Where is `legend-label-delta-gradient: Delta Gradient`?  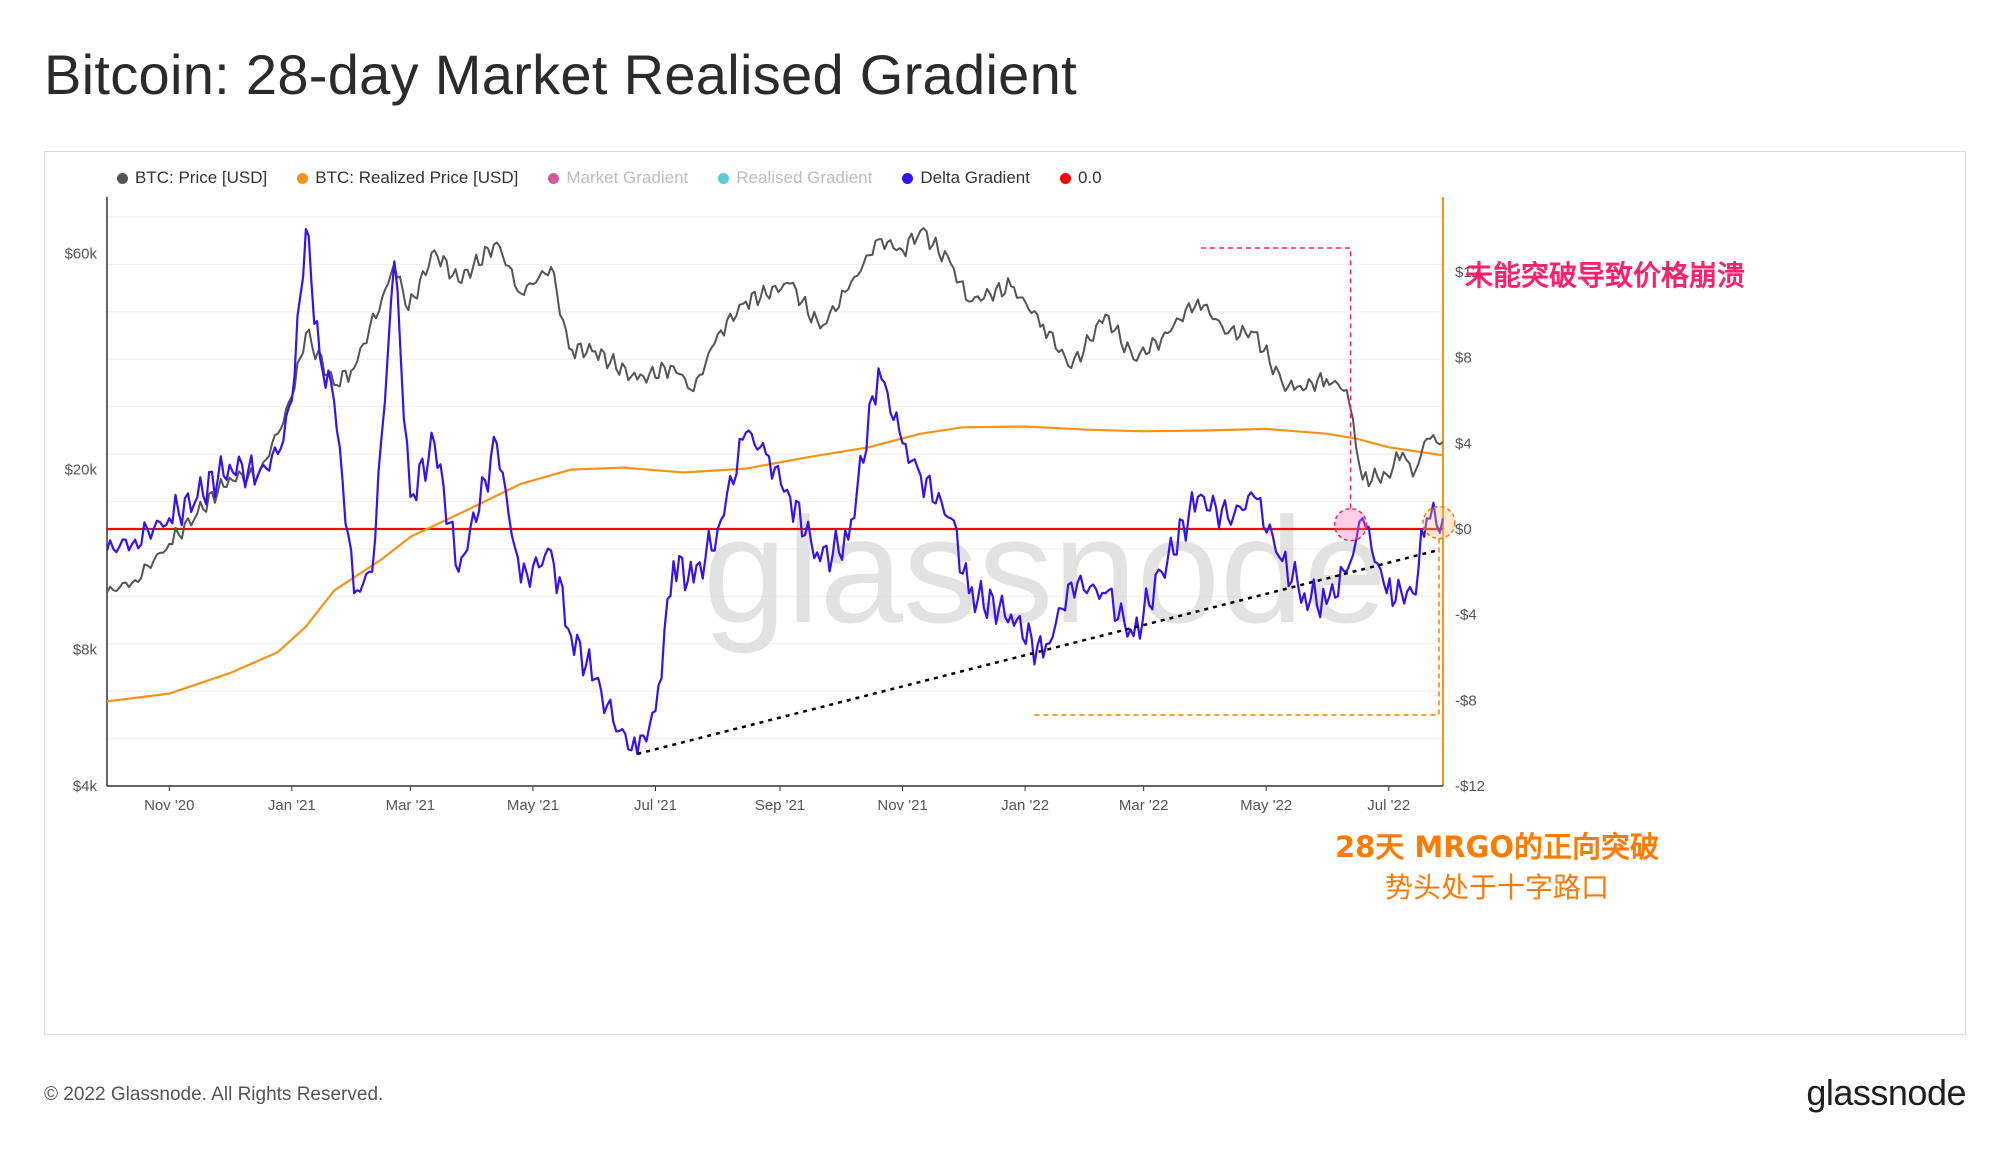 legend-label-delta-gradient: Delta Gradient is located at coordinates (975, 177).